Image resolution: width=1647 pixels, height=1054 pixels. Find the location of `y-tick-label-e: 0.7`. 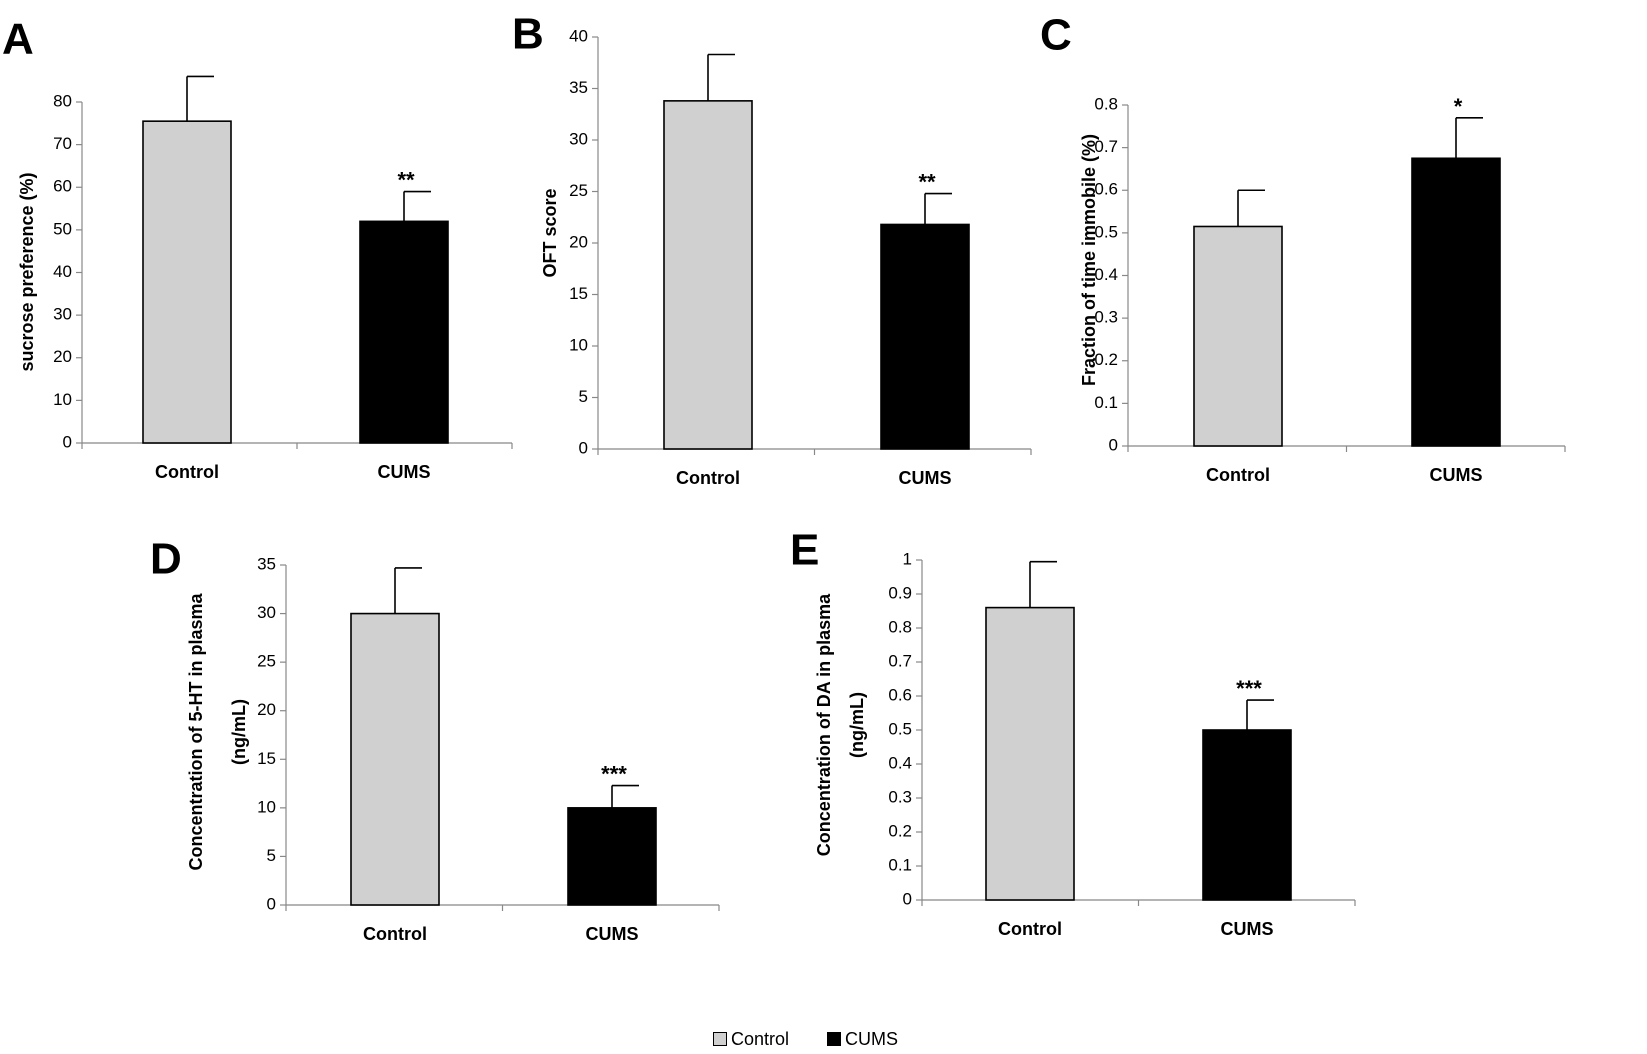

y-tick-label-e: 0.7 is located at coordinates (900, 660).